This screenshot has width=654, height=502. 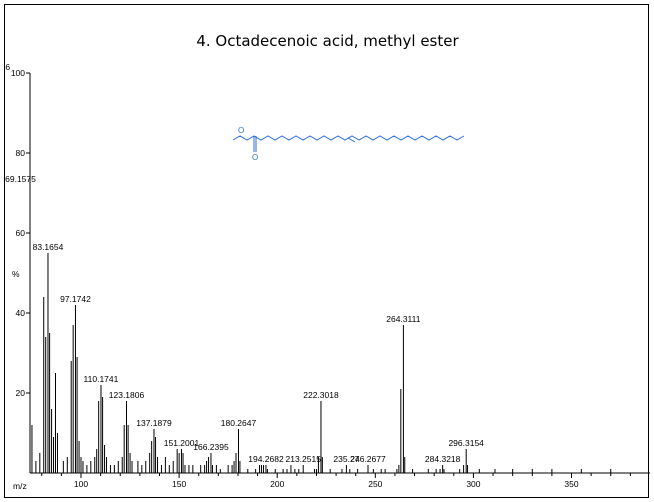 I want to click on molecule-double-bond, so click(x=351, y=140).